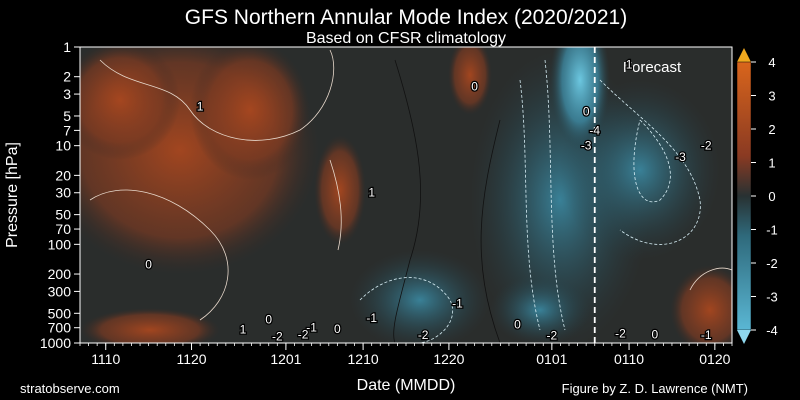  Describe the element at coordinates (771, 163) in the screenshot. I see `colorbar-tick-label: 1` at that location.